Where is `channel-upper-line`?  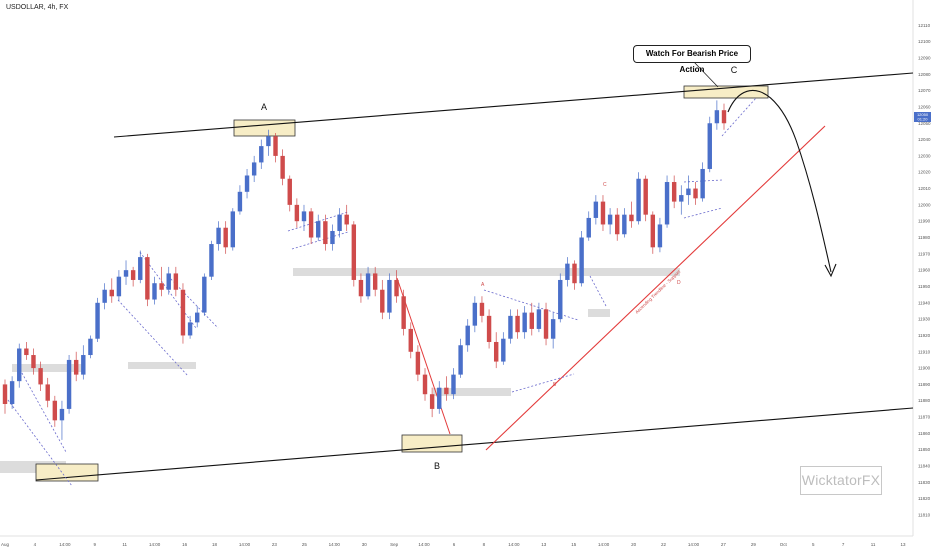
channel-upper-line is located at coordinates (513, 105).